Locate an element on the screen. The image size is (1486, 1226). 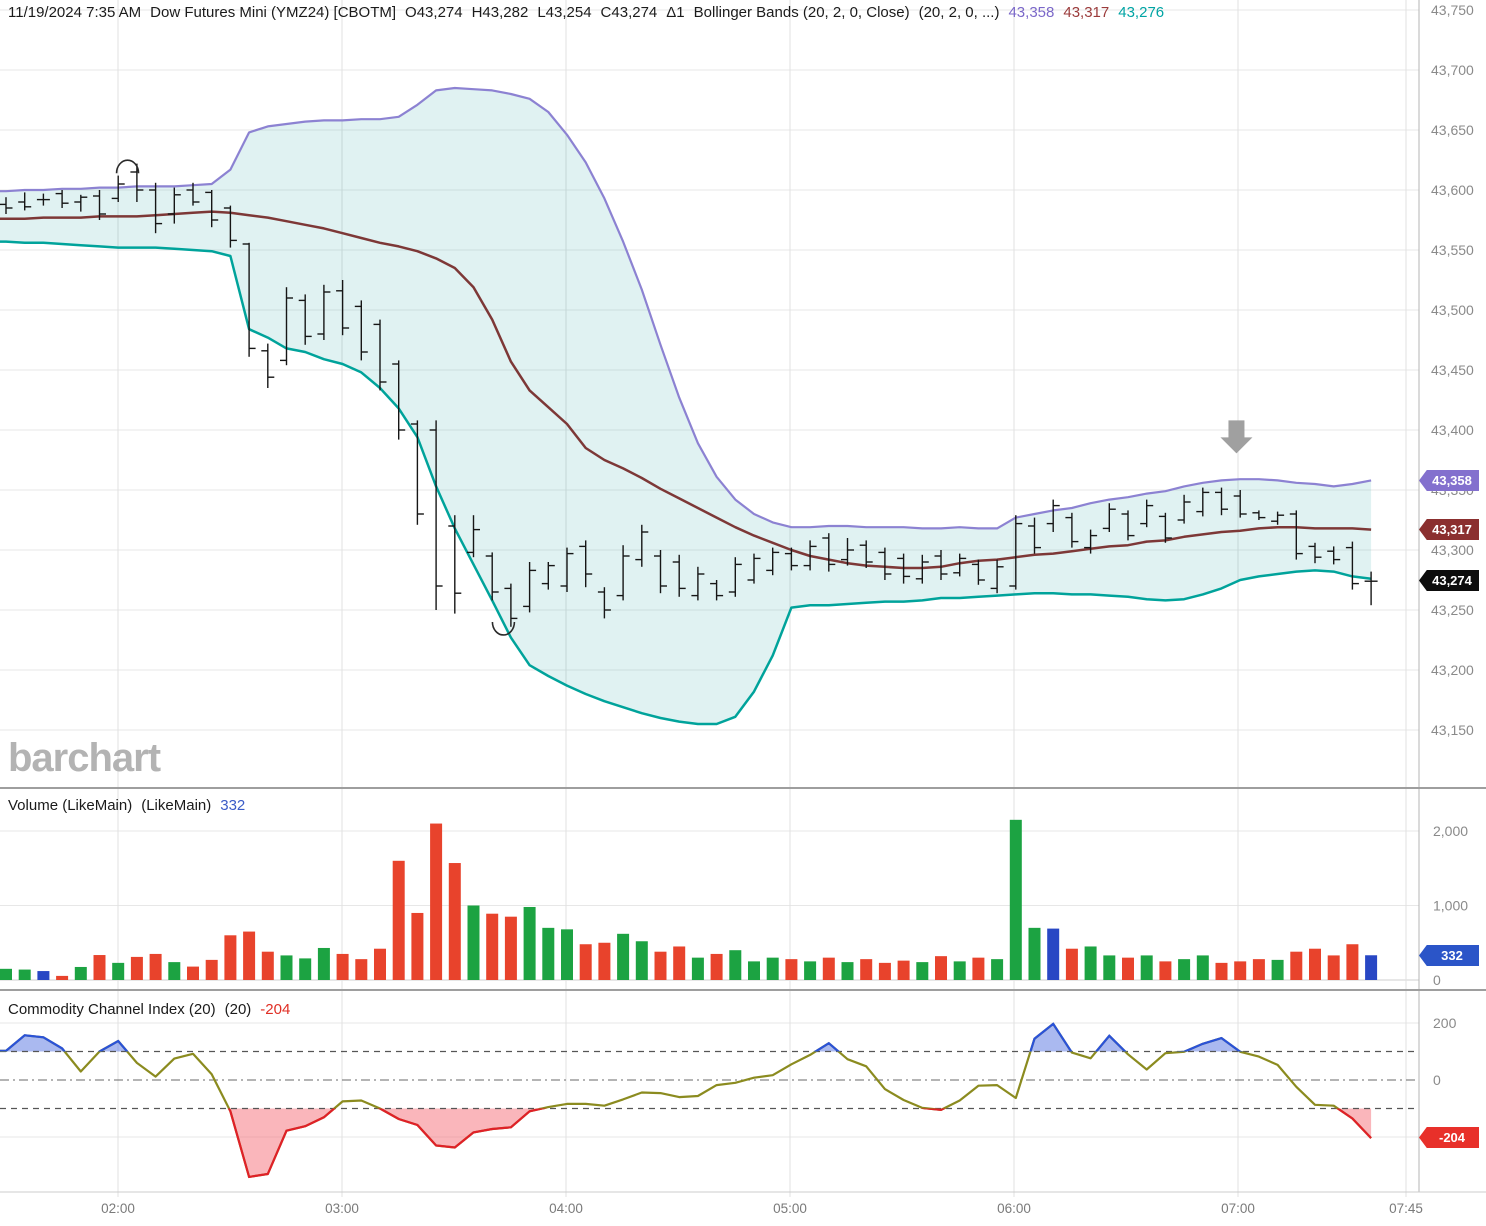
down-arrow-marker is located at coordinates (1236, 437).